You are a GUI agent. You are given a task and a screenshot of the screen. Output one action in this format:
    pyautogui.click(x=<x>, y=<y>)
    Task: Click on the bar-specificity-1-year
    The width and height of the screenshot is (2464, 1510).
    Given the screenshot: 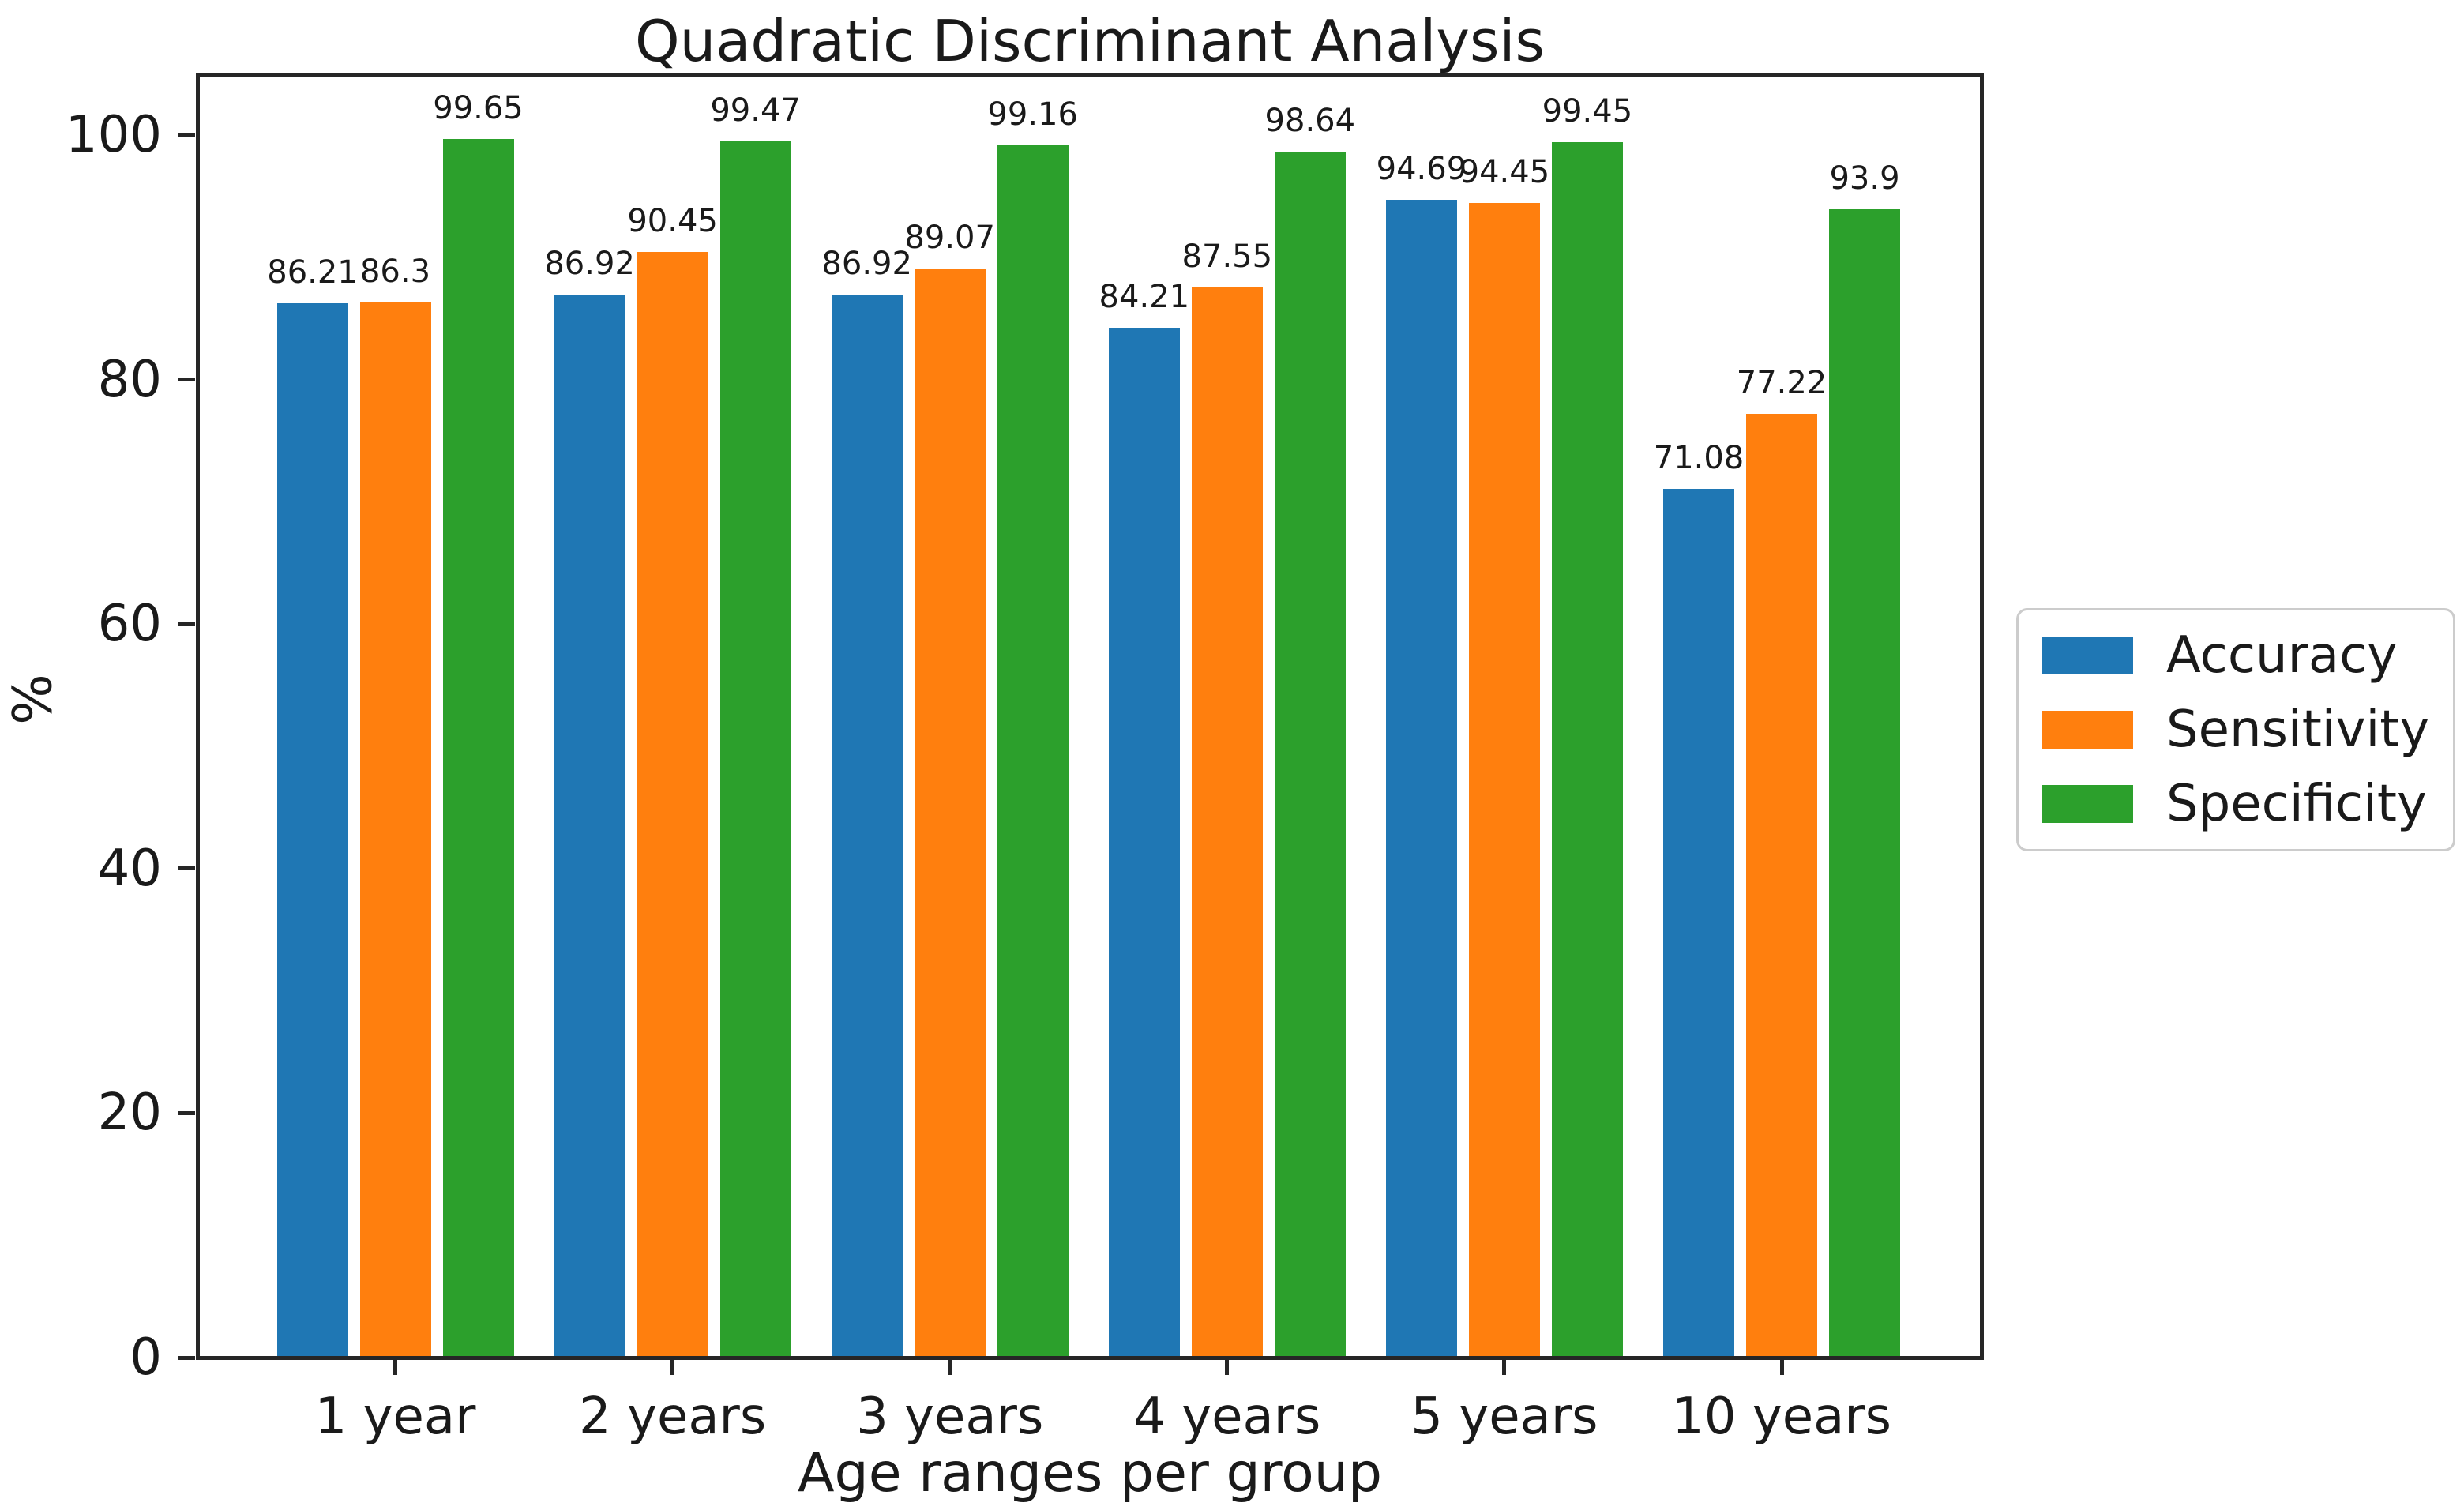 What is the action you would take?
    pyautogui.click(x=478, y=749)
    